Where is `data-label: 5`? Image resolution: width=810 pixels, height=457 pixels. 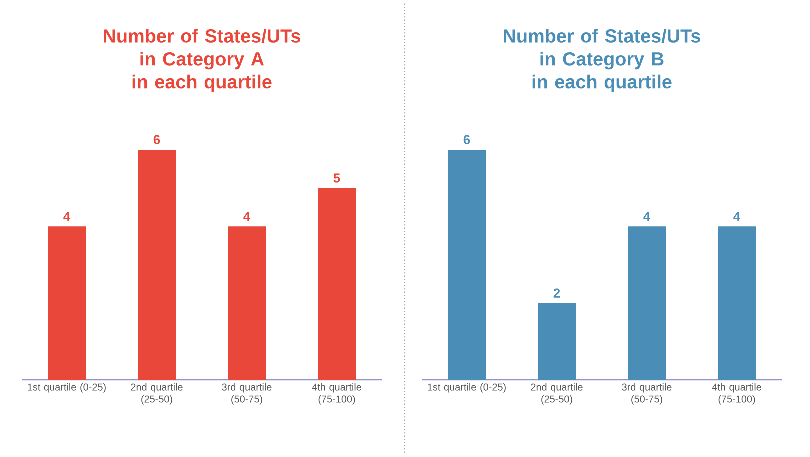
data-label: 5 is located at coordinates (337, 178).